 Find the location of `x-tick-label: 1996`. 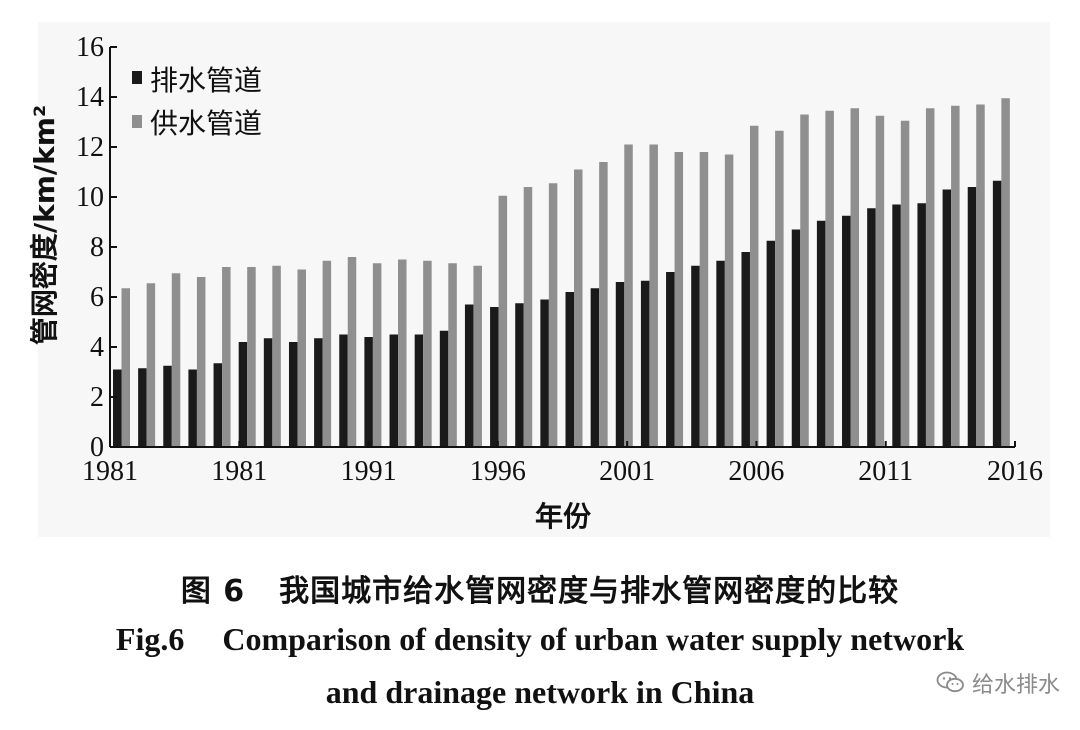

x-tick-label: 1996 is located at coordinates (498, 471).